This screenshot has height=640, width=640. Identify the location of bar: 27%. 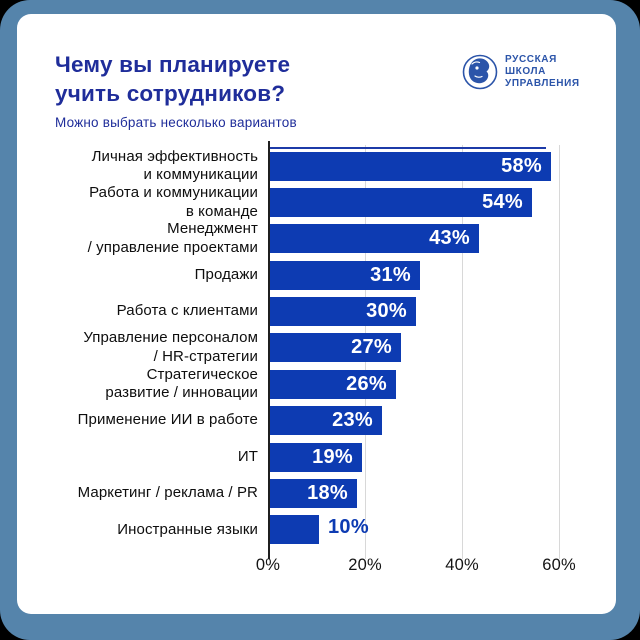
(335, 348).